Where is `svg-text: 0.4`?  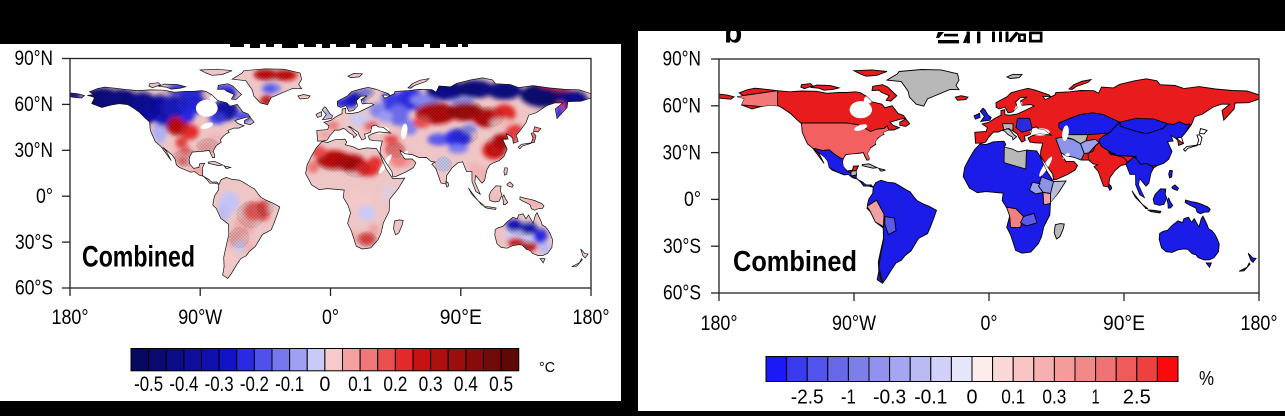 svg-text: 0.4 is located at coordinates (466, 384).